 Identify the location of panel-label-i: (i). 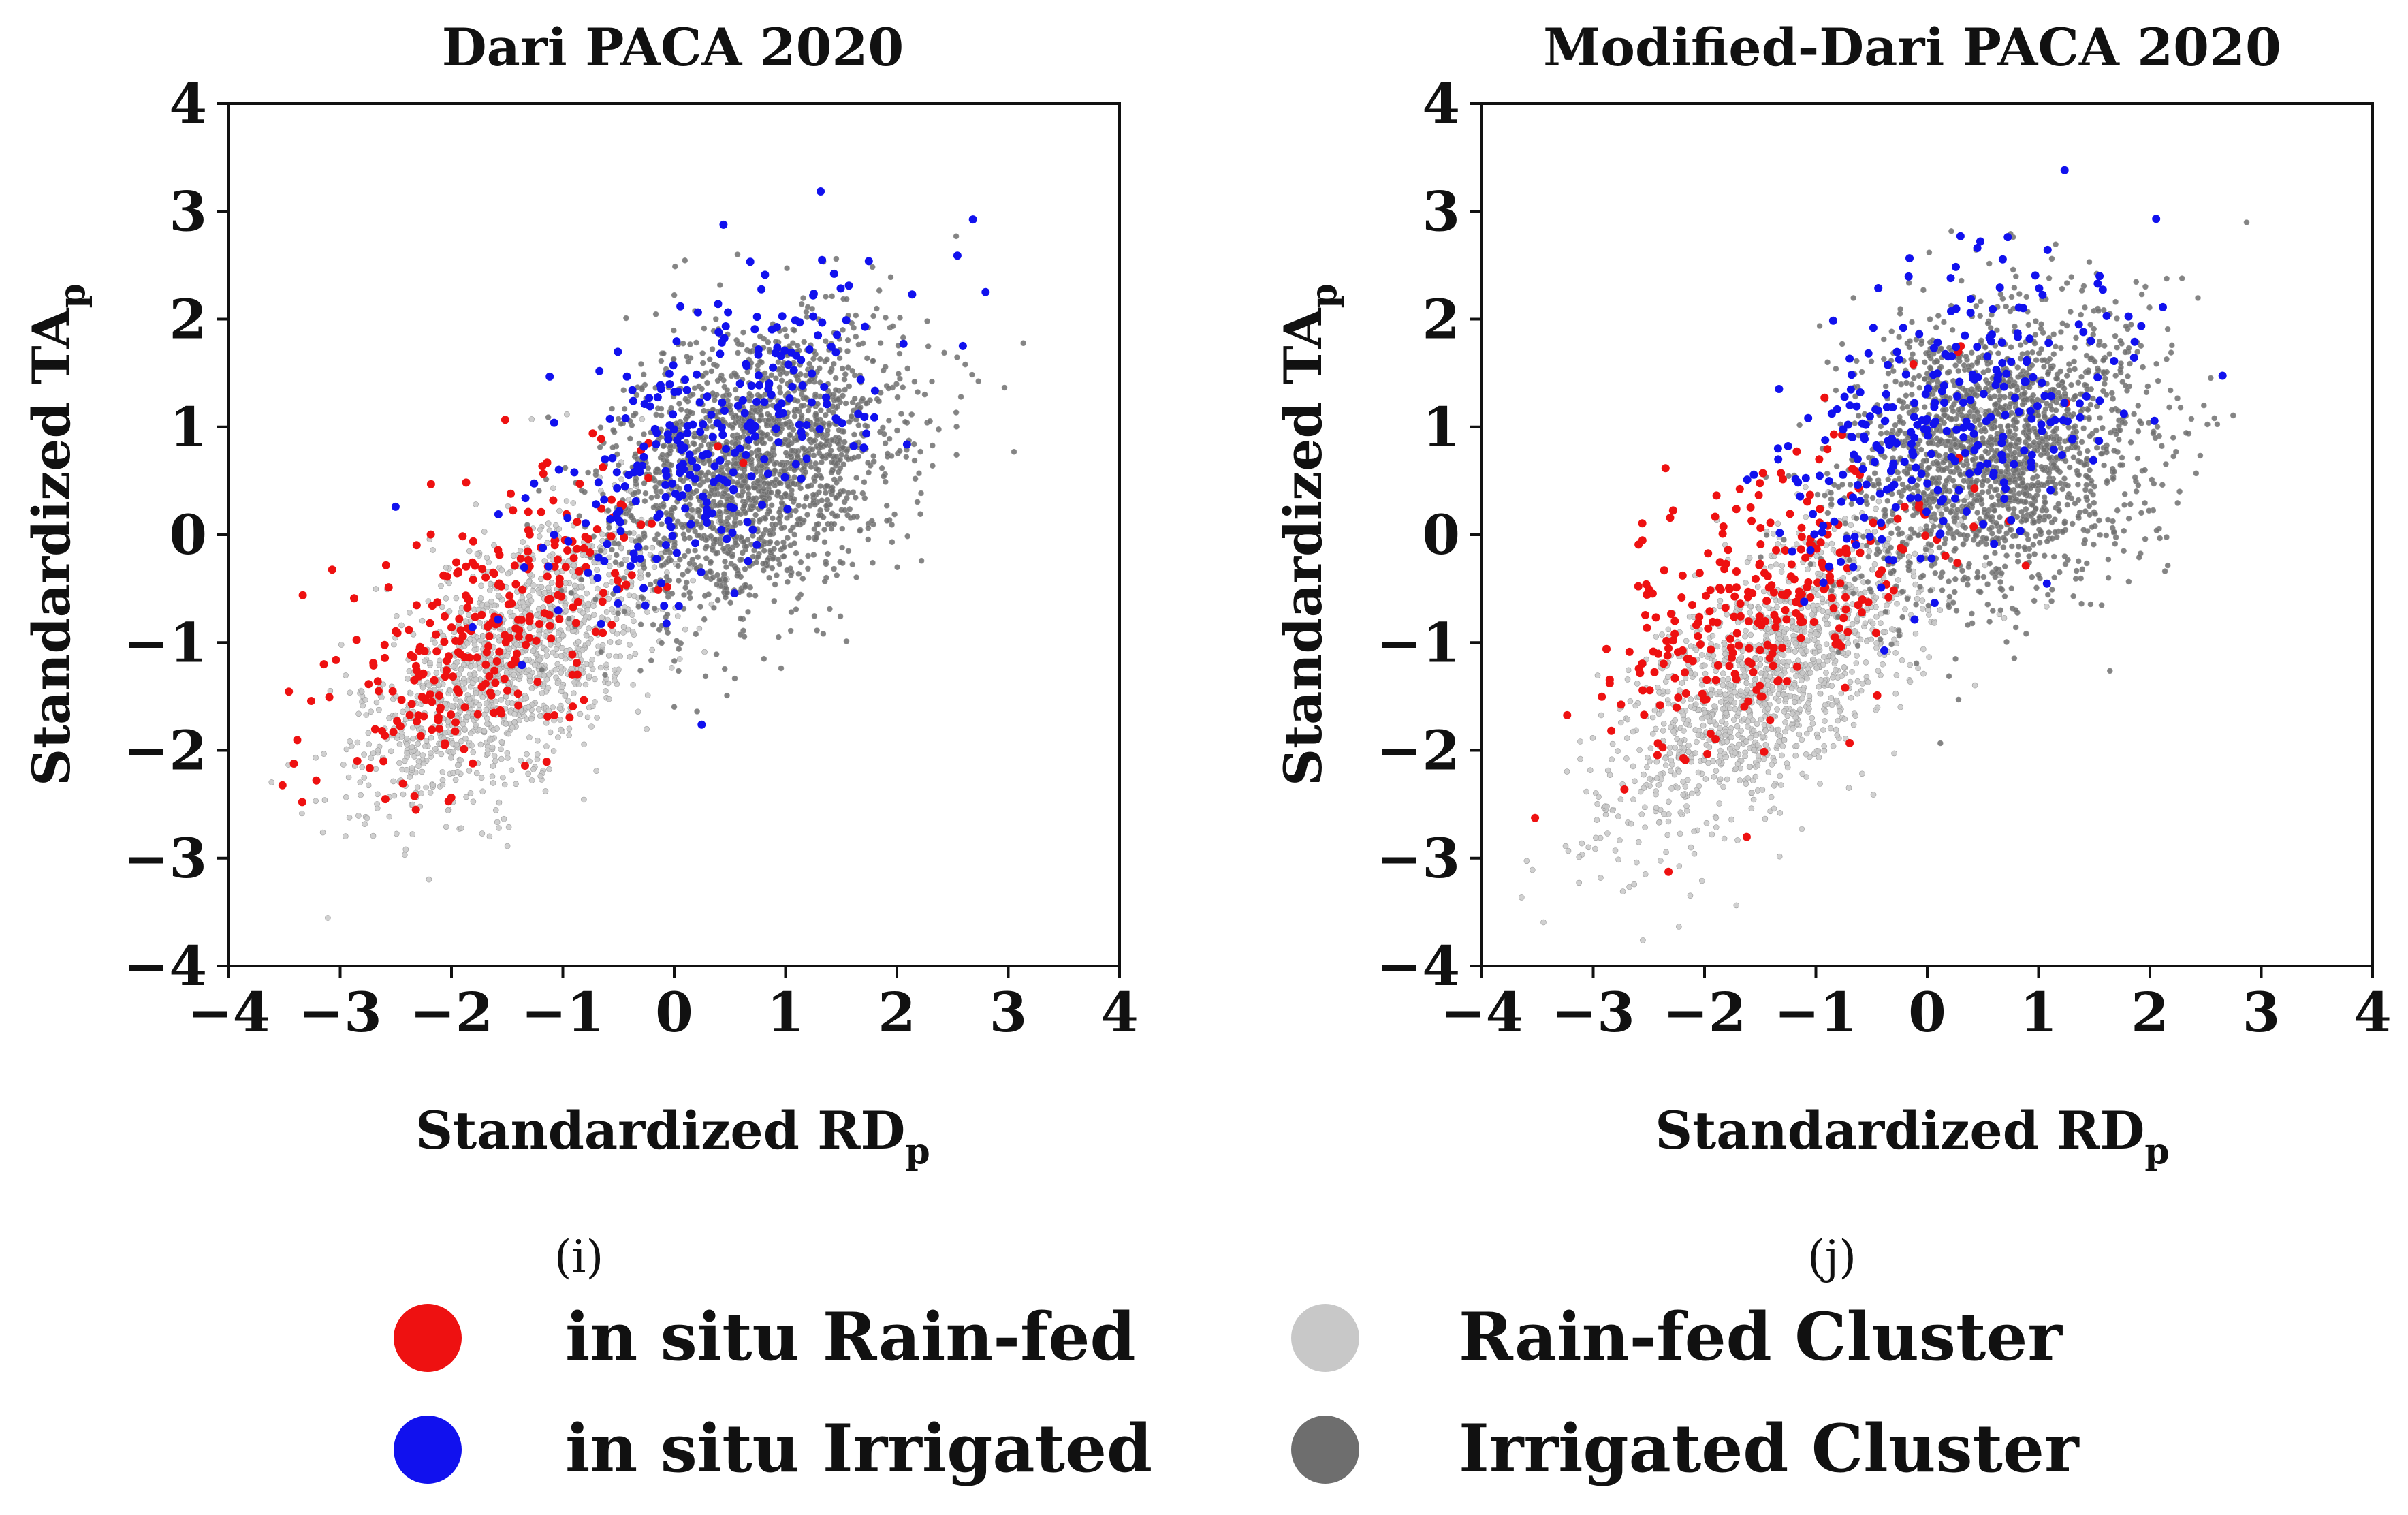
(579, 1257).